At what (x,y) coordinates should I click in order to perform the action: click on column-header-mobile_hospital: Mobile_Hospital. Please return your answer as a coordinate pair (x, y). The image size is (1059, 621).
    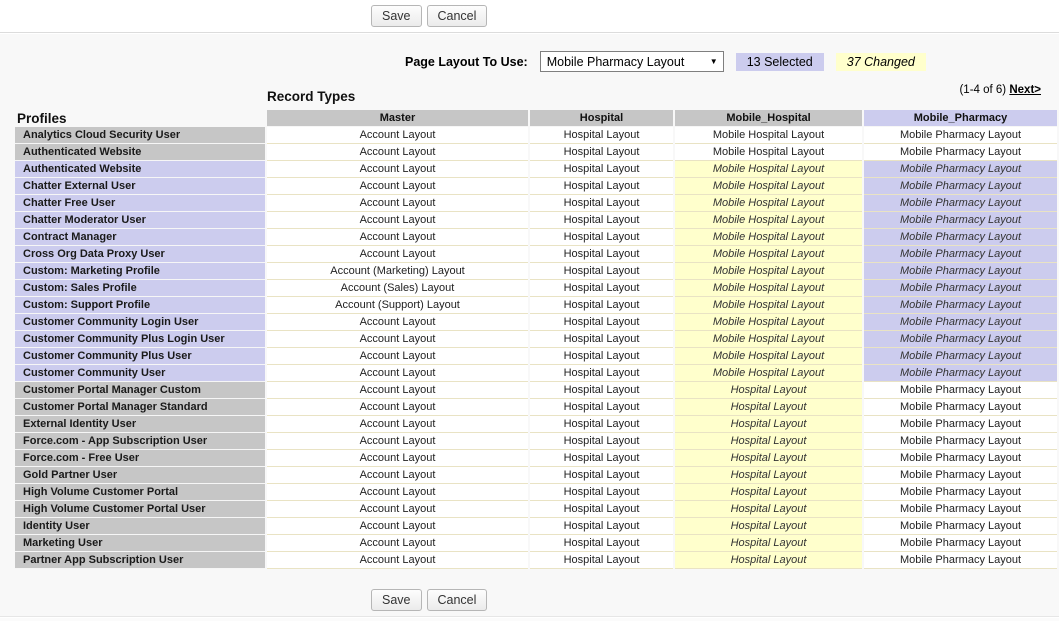
    Looking at the image, I should click on (768, 118).